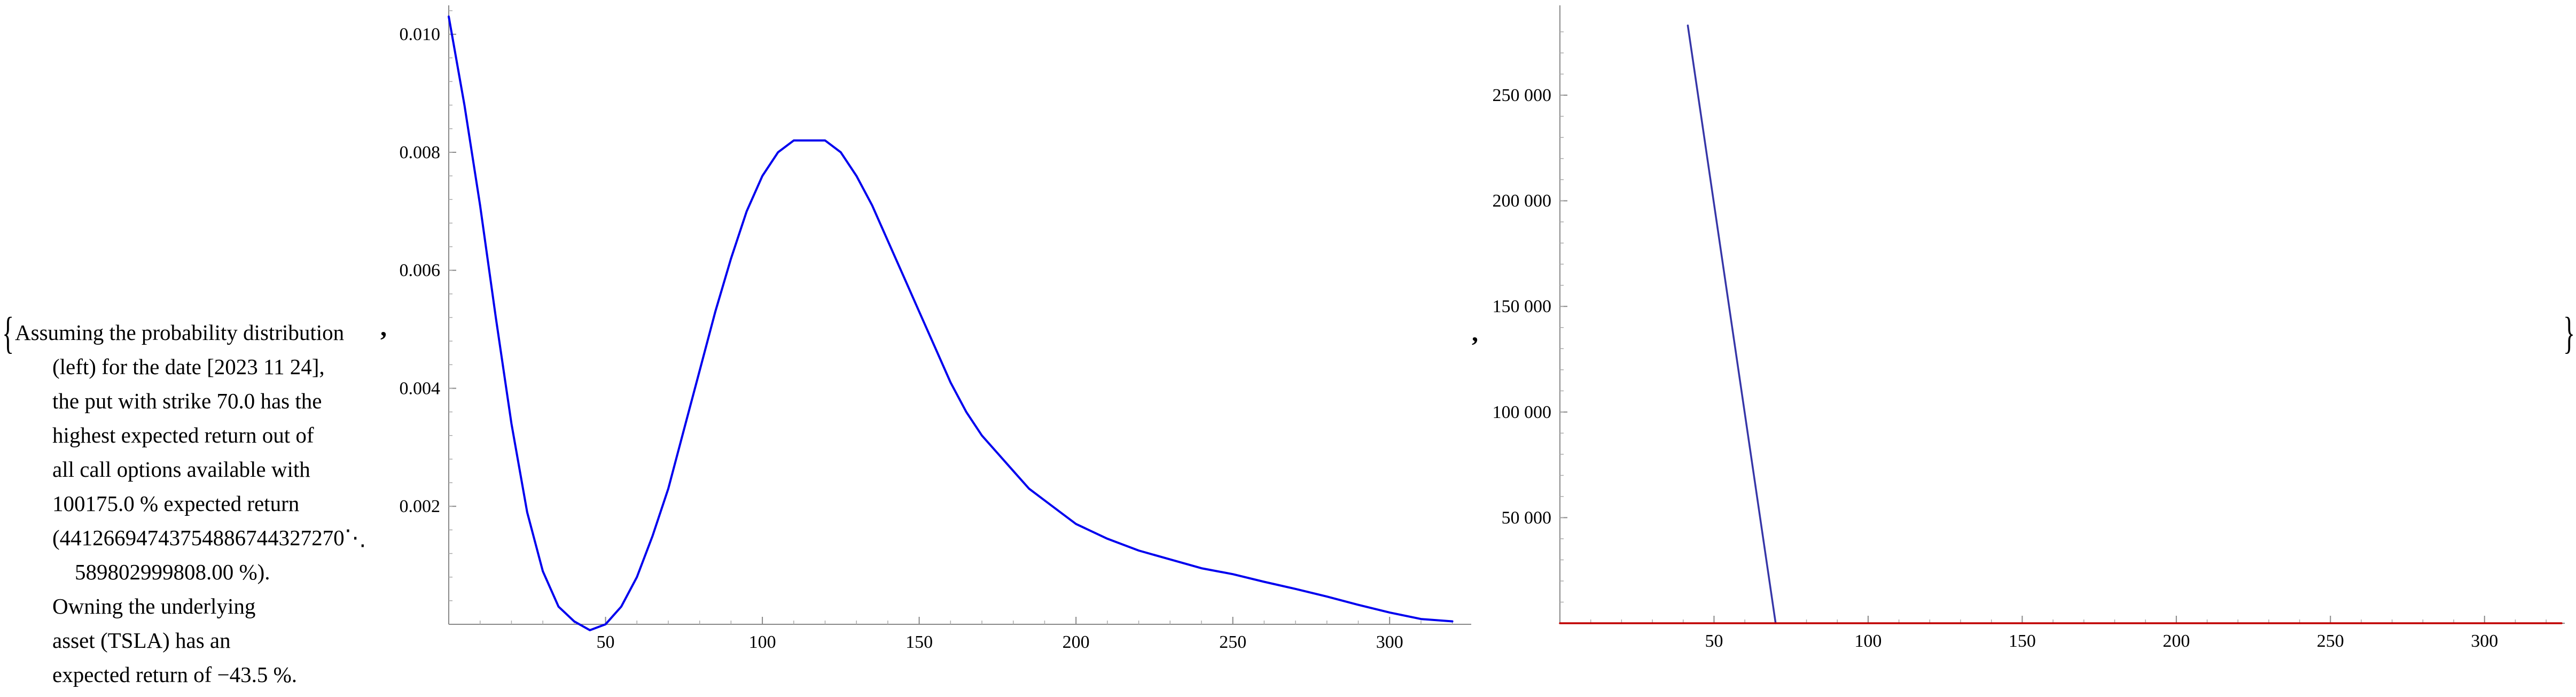 The width and height of the screenshot is (2576, 697). I want to click on y-tick-label: 50 000, so click(1527, 518).